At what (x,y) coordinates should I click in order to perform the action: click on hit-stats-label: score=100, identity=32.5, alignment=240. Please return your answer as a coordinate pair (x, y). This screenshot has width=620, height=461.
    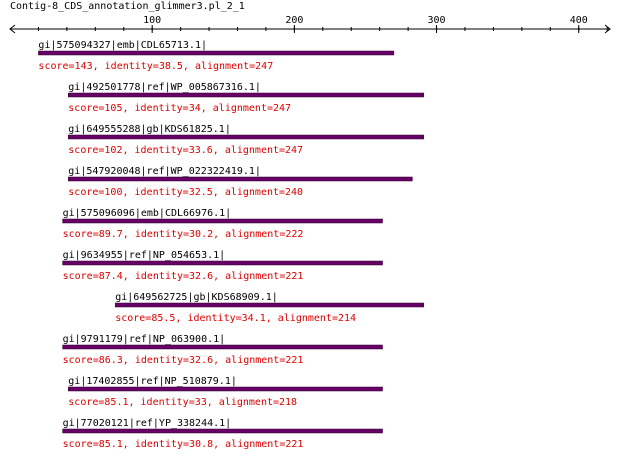
    Looking at the image, I should click on (185, 192).